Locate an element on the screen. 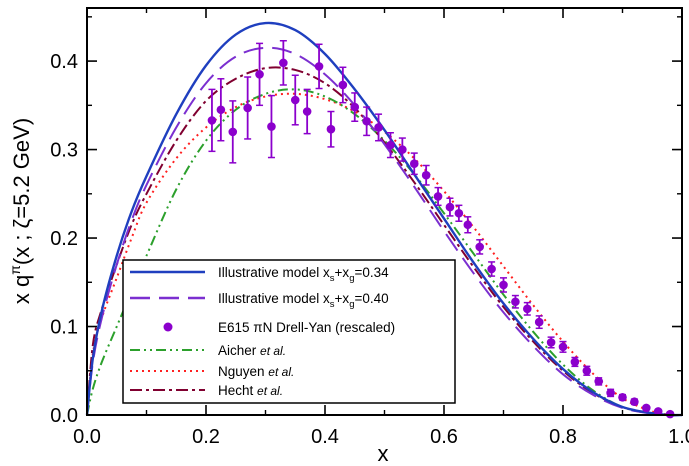 The width and height of the screenshot is (689, 466). legend-label-e615: E615 πN Drell-Yan (rescaled) is located at coordinates (306, 327).